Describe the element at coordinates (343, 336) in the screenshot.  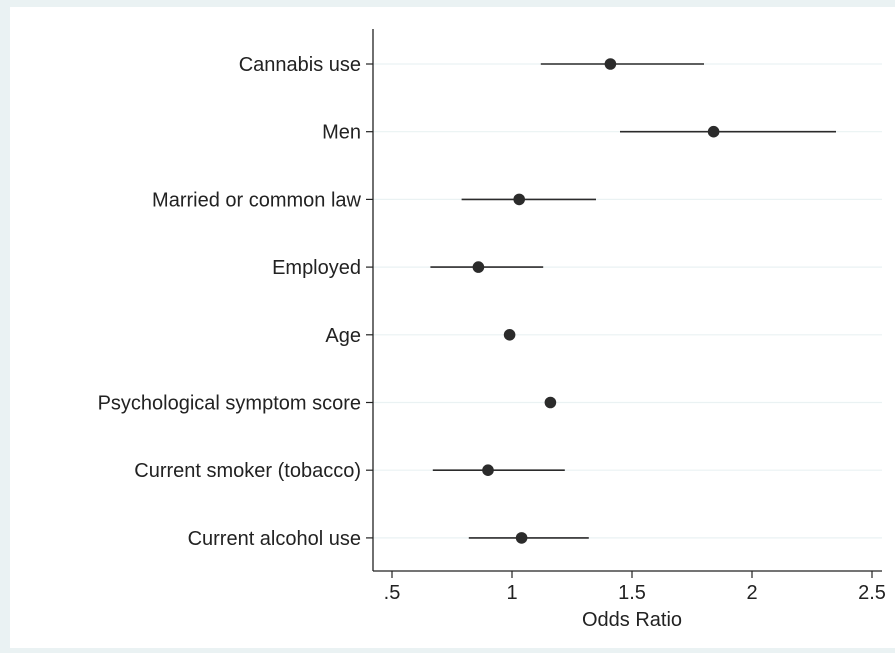
I see `y-tick-label: Age` at that location.